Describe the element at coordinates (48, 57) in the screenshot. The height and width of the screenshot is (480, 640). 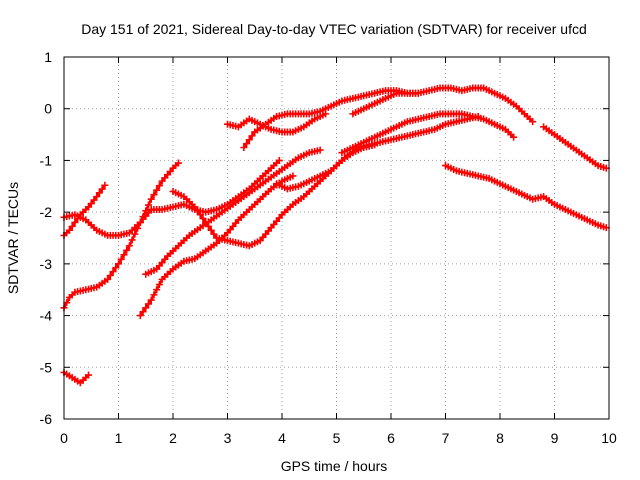
I see `y-tick-label: 1` at that location.